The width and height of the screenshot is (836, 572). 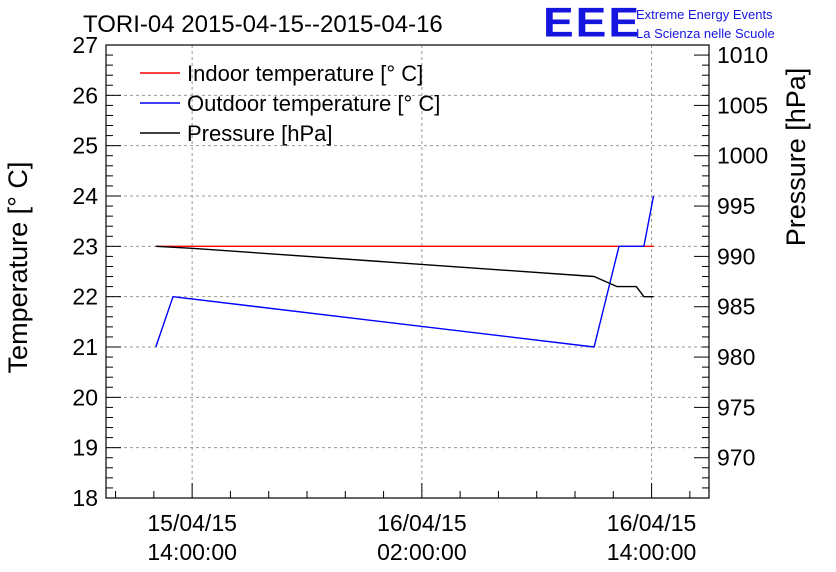 I want to click on y-tick-label: 23, so click(x=85, y=246).